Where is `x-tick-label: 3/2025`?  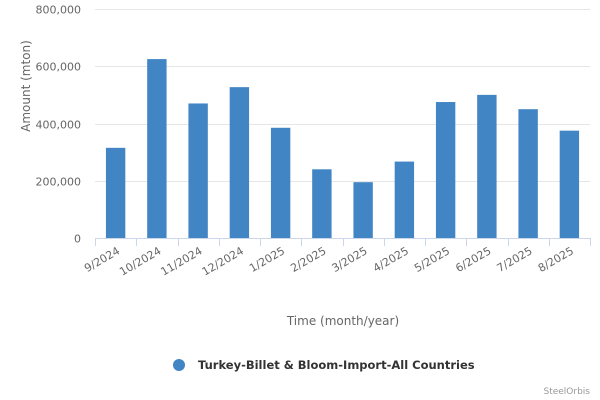
x-tick-label: 3/2025 is located at coordinates (350, 259).